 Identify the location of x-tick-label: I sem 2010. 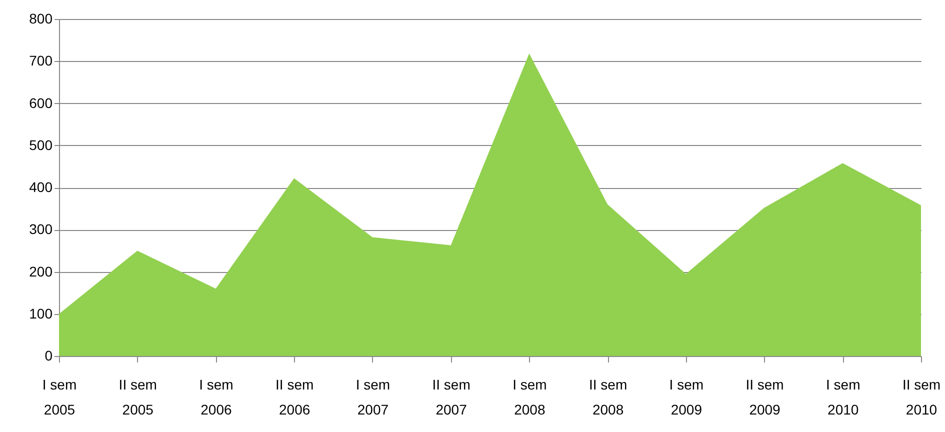
(843, 397).